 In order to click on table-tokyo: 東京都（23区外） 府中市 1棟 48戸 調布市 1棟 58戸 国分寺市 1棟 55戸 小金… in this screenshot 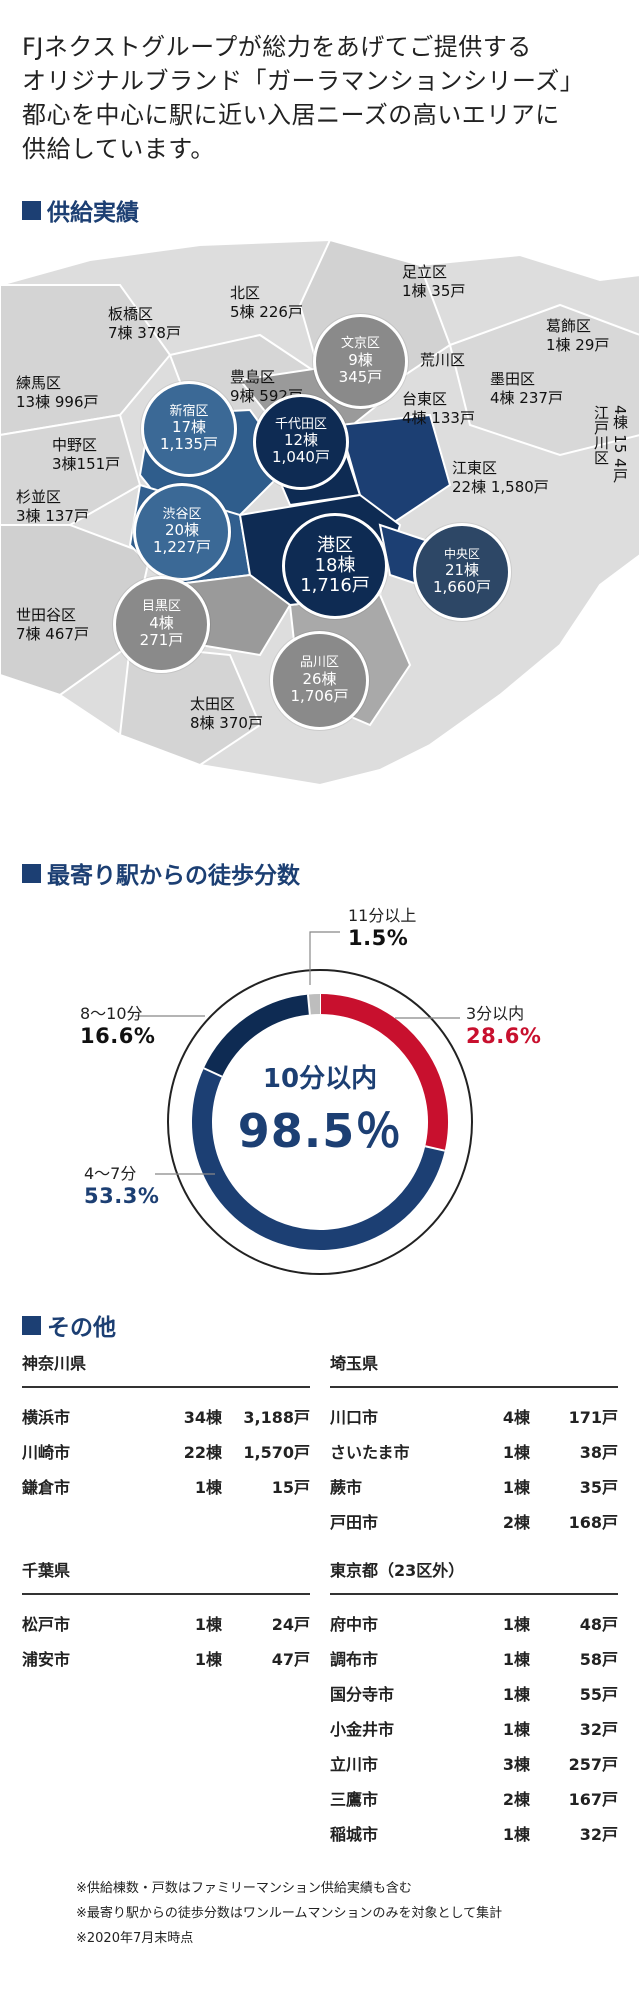, I will do `click(474, 1703)`.